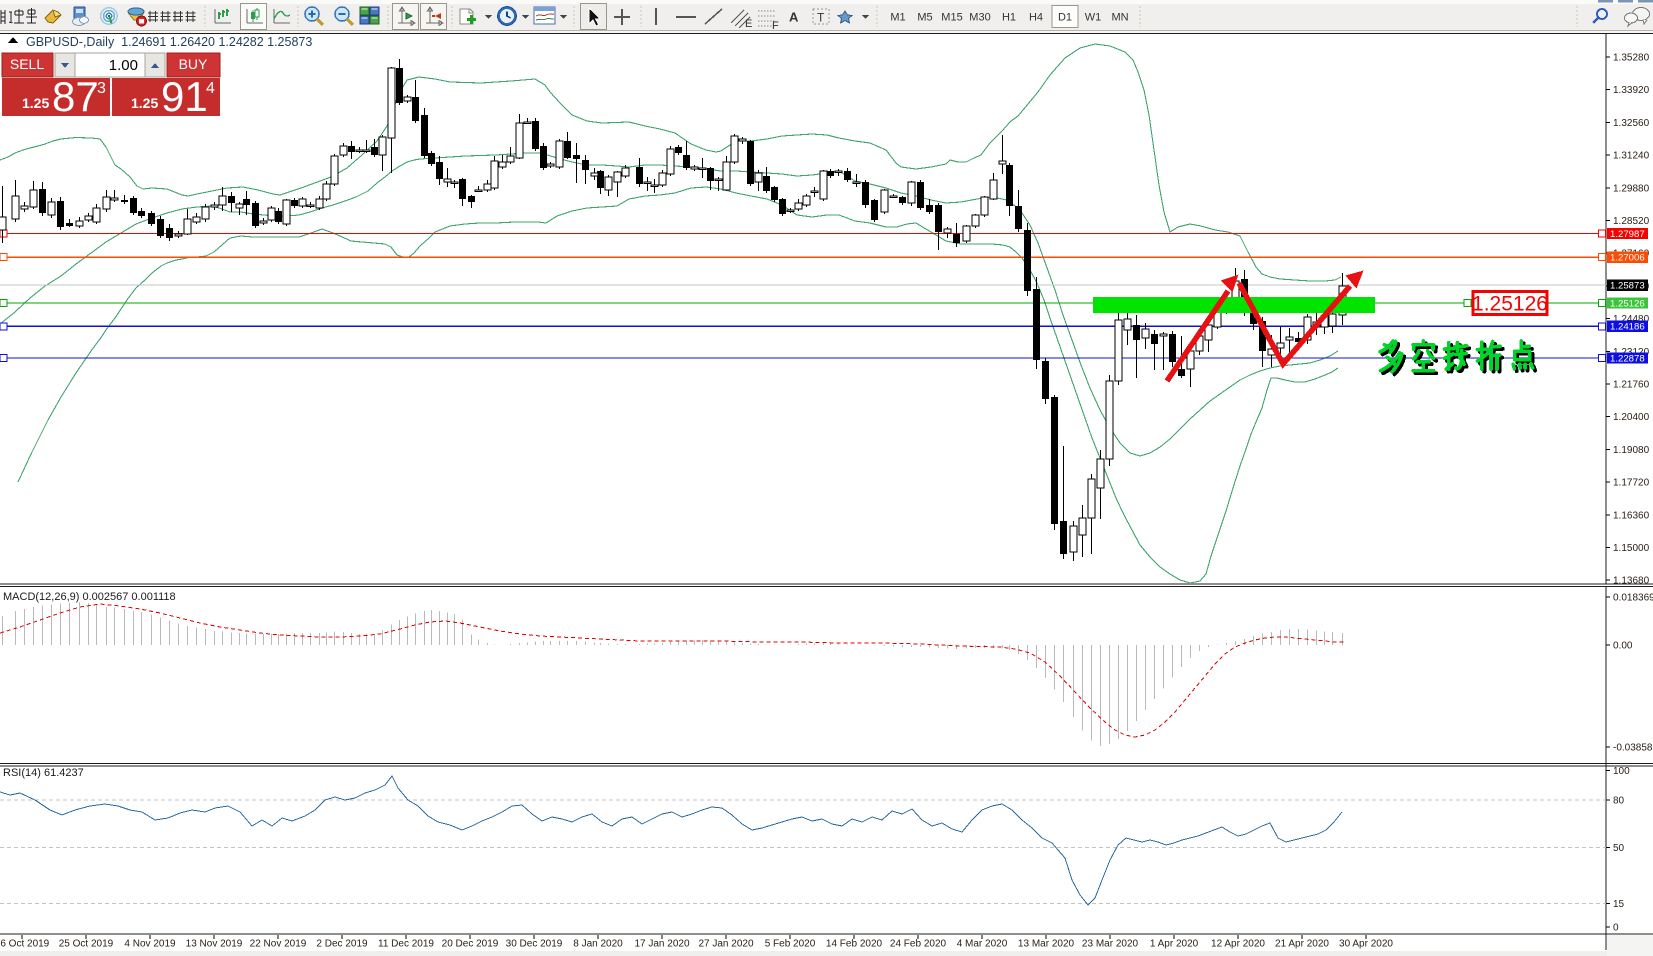  What do you see at coordinates (748, 24) in the screenshot?
I see `svg-text: E` at bounding box center [748, 24].